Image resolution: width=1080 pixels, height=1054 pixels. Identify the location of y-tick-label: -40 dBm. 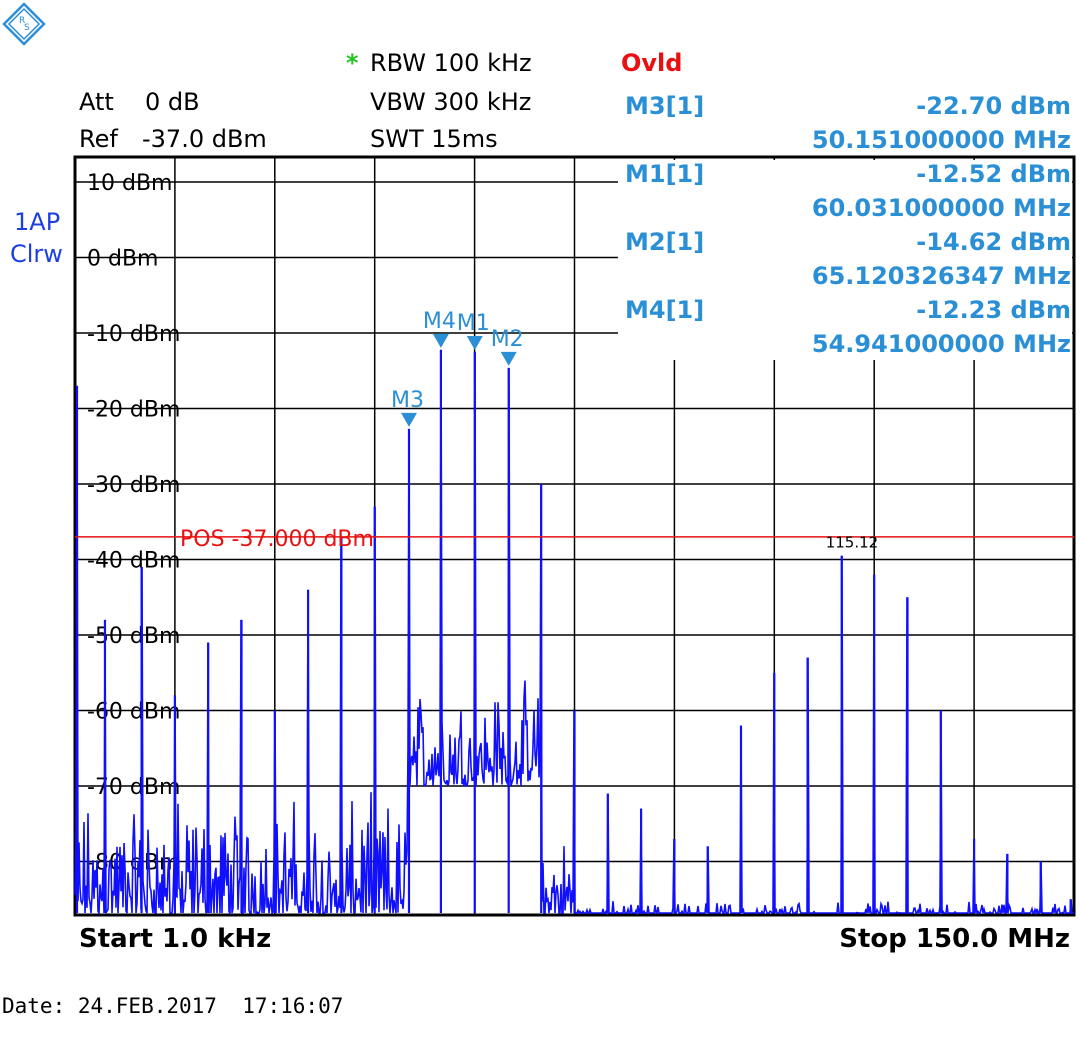
(133, 561).